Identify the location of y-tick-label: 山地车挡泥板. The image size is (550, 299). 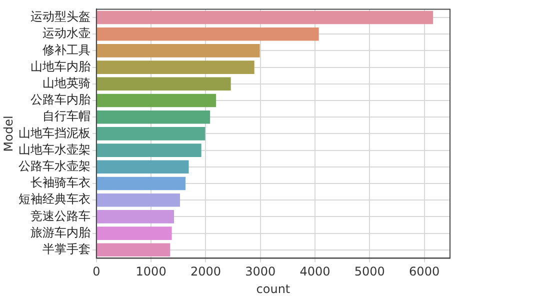
(54, 133).